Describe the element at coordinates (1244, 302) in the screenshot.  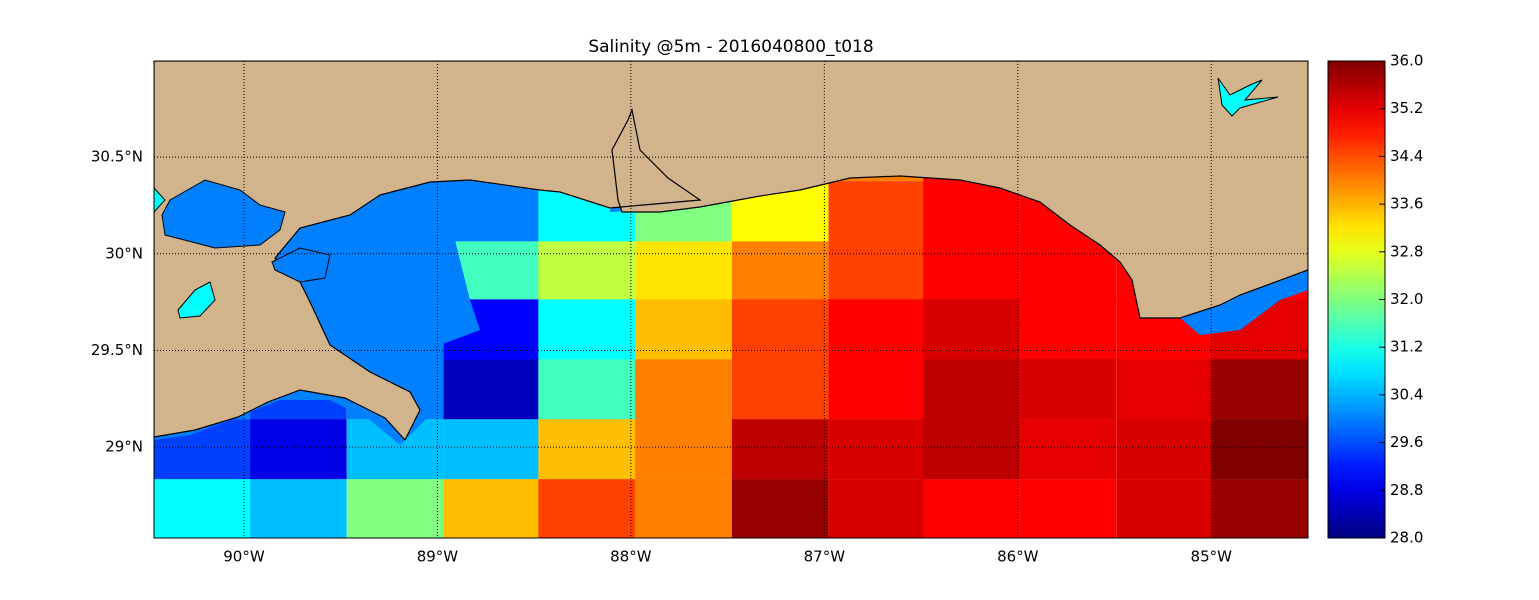
I see `fresh-water` at that location.